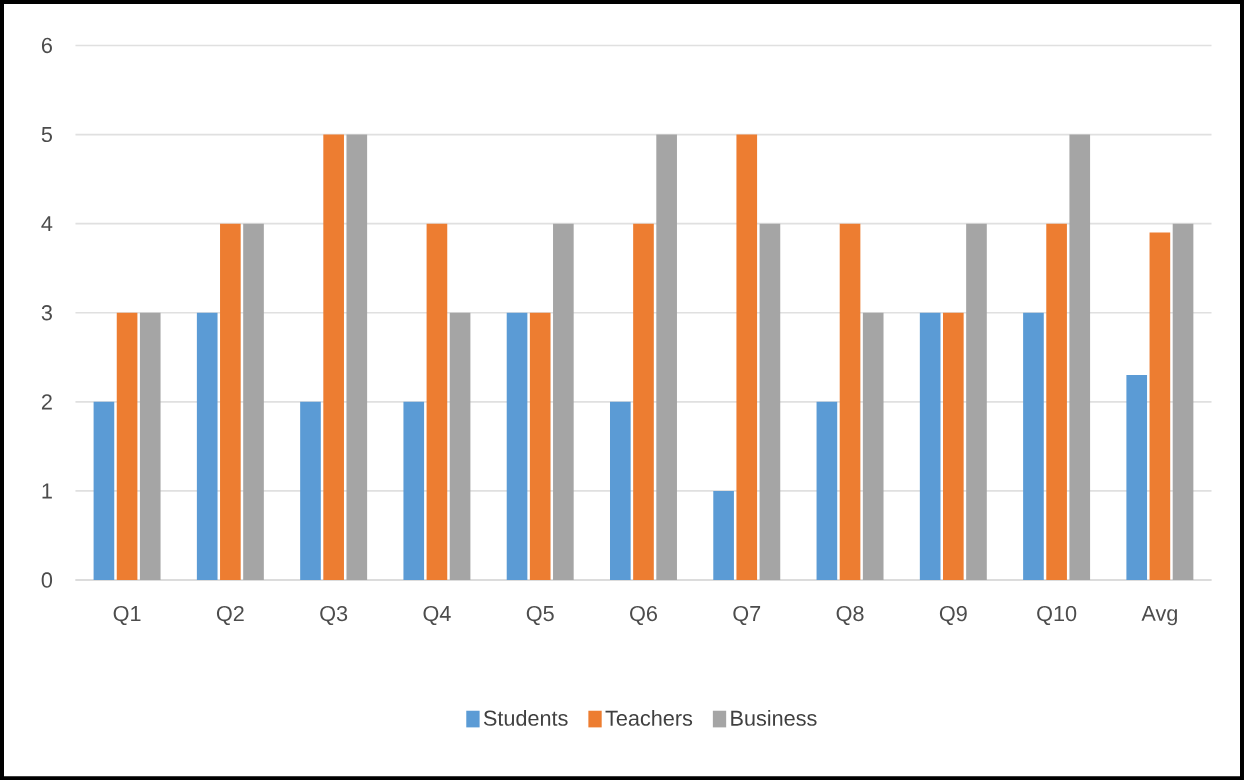  Describe the element at coordinates (540, 615) in the screenshot. I see `x-tick-label: Q5` at that location.